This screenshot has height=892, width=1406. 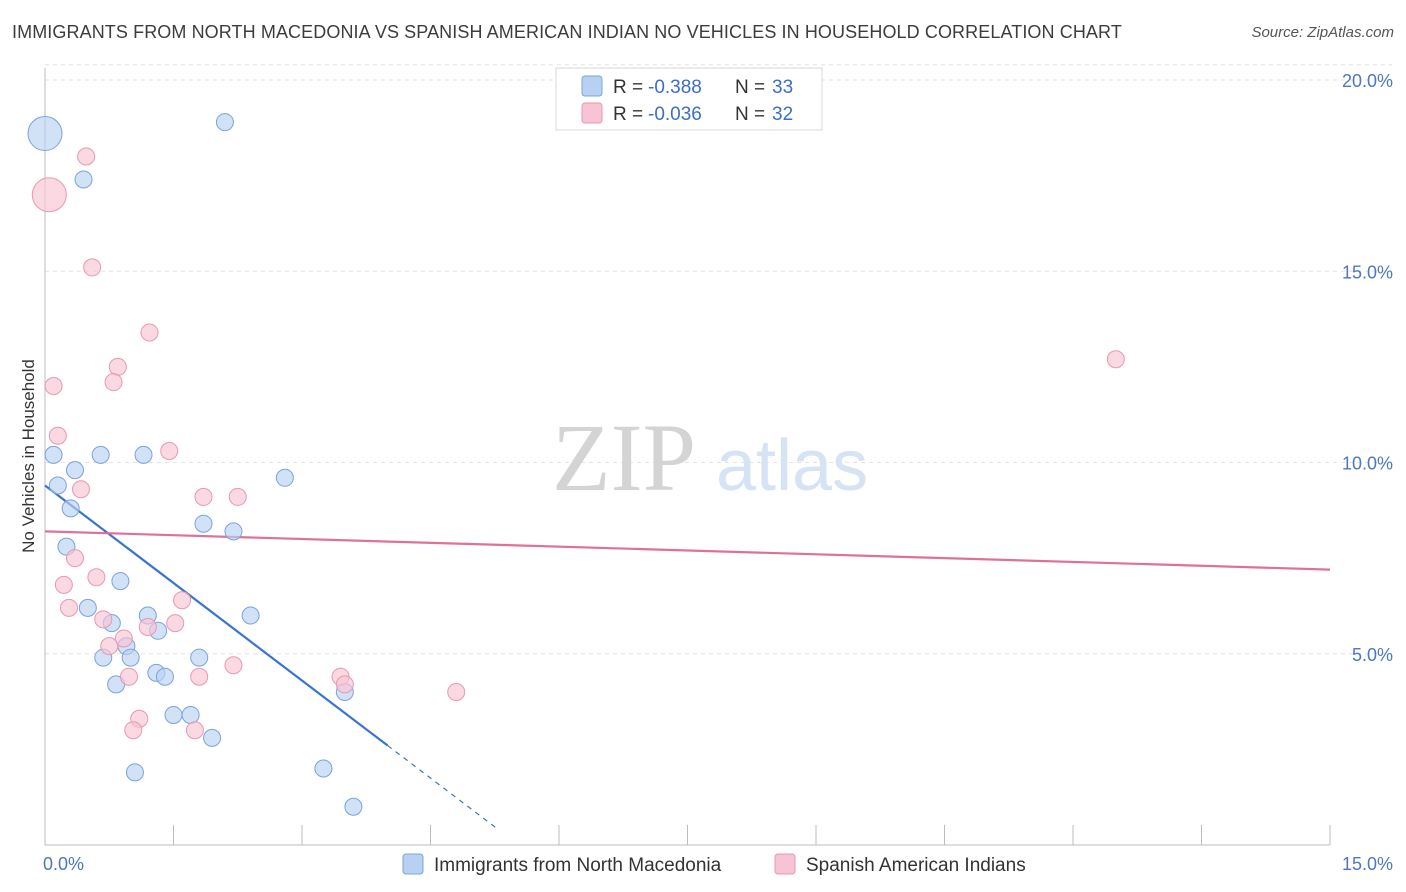 What do you see at coordinates (1372, 655) in the screenshot?
I see `y-tick-label-0: 5.0%` at bounding box center [1372, 655].